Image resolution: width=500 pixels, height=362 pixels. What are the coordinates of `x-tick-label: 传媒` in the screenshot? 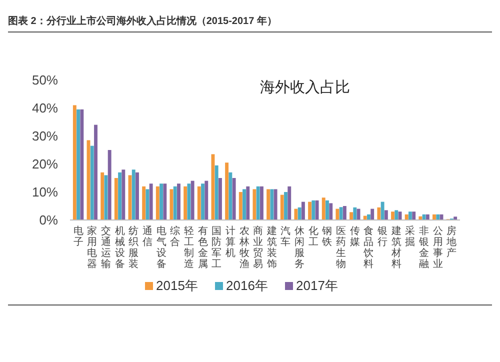 It's located at (355, 237).